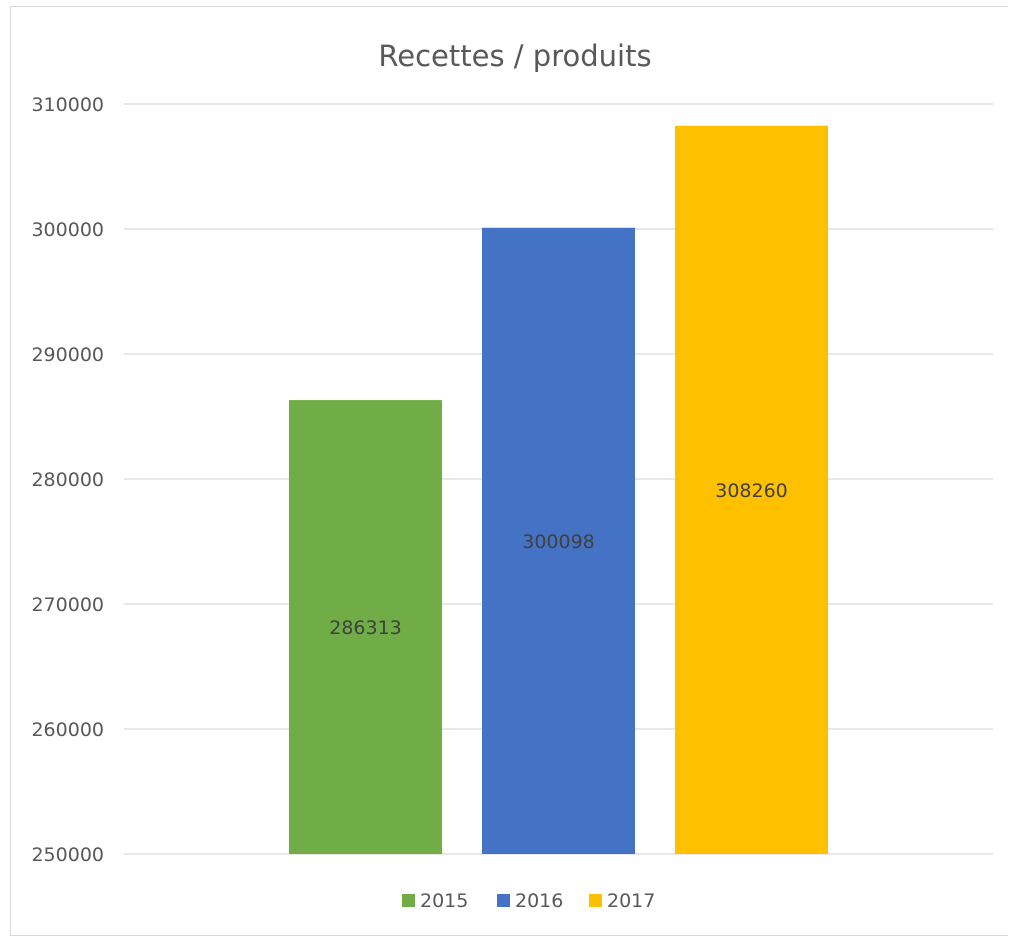 The height and width of the screenshot is (939, 1010). I want to click on legend-swatch-2017, so click(595, 900).